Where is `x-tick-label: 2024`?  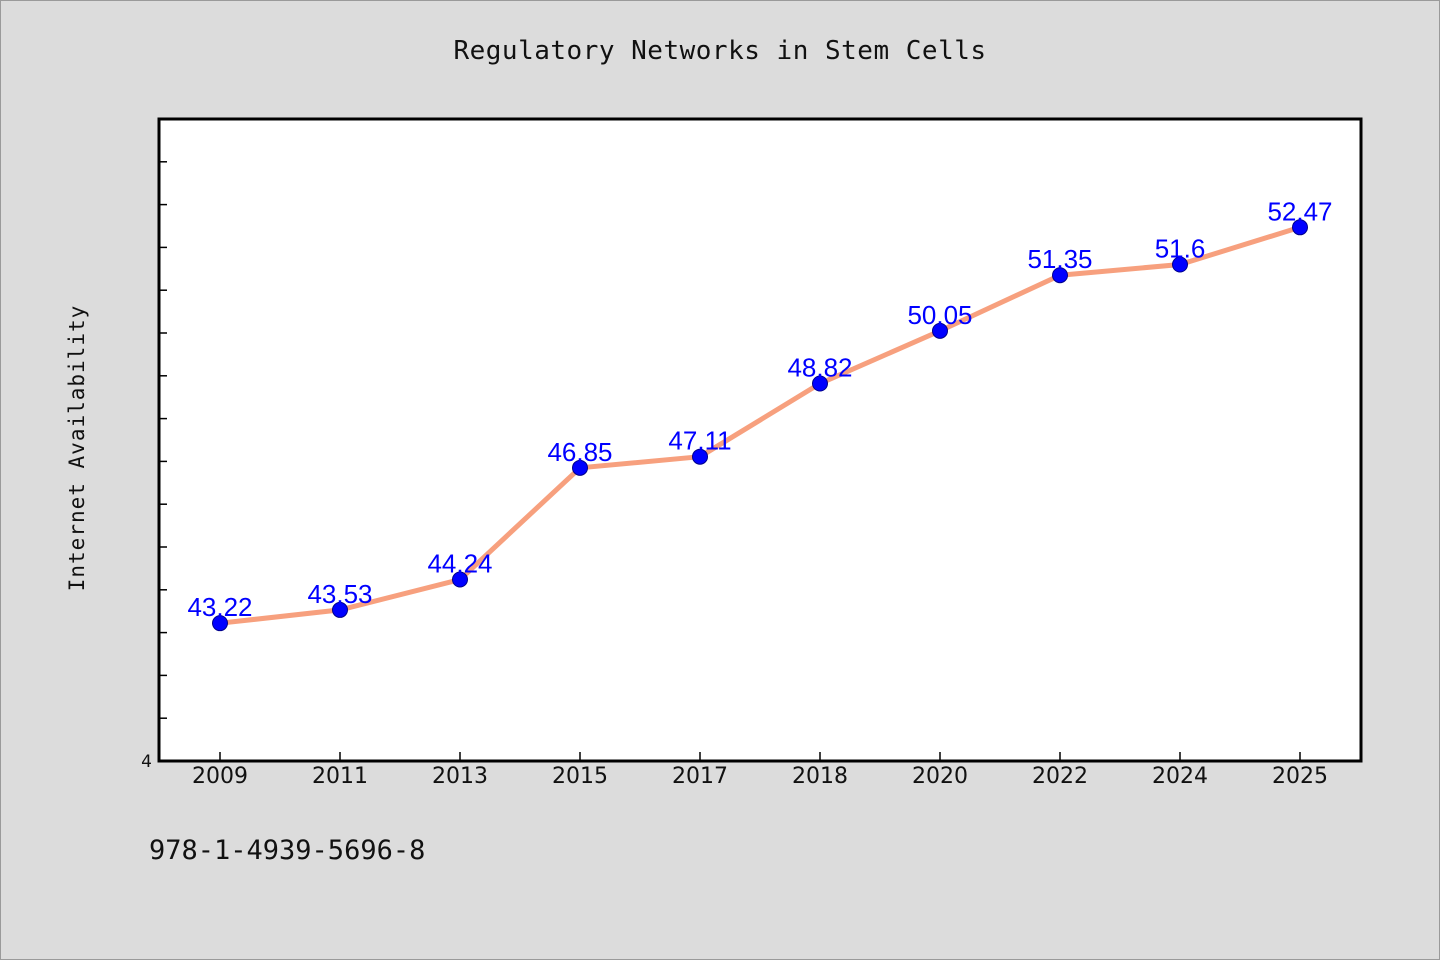
x-tick-label: 2024 is located at coordinates (1180, 776).